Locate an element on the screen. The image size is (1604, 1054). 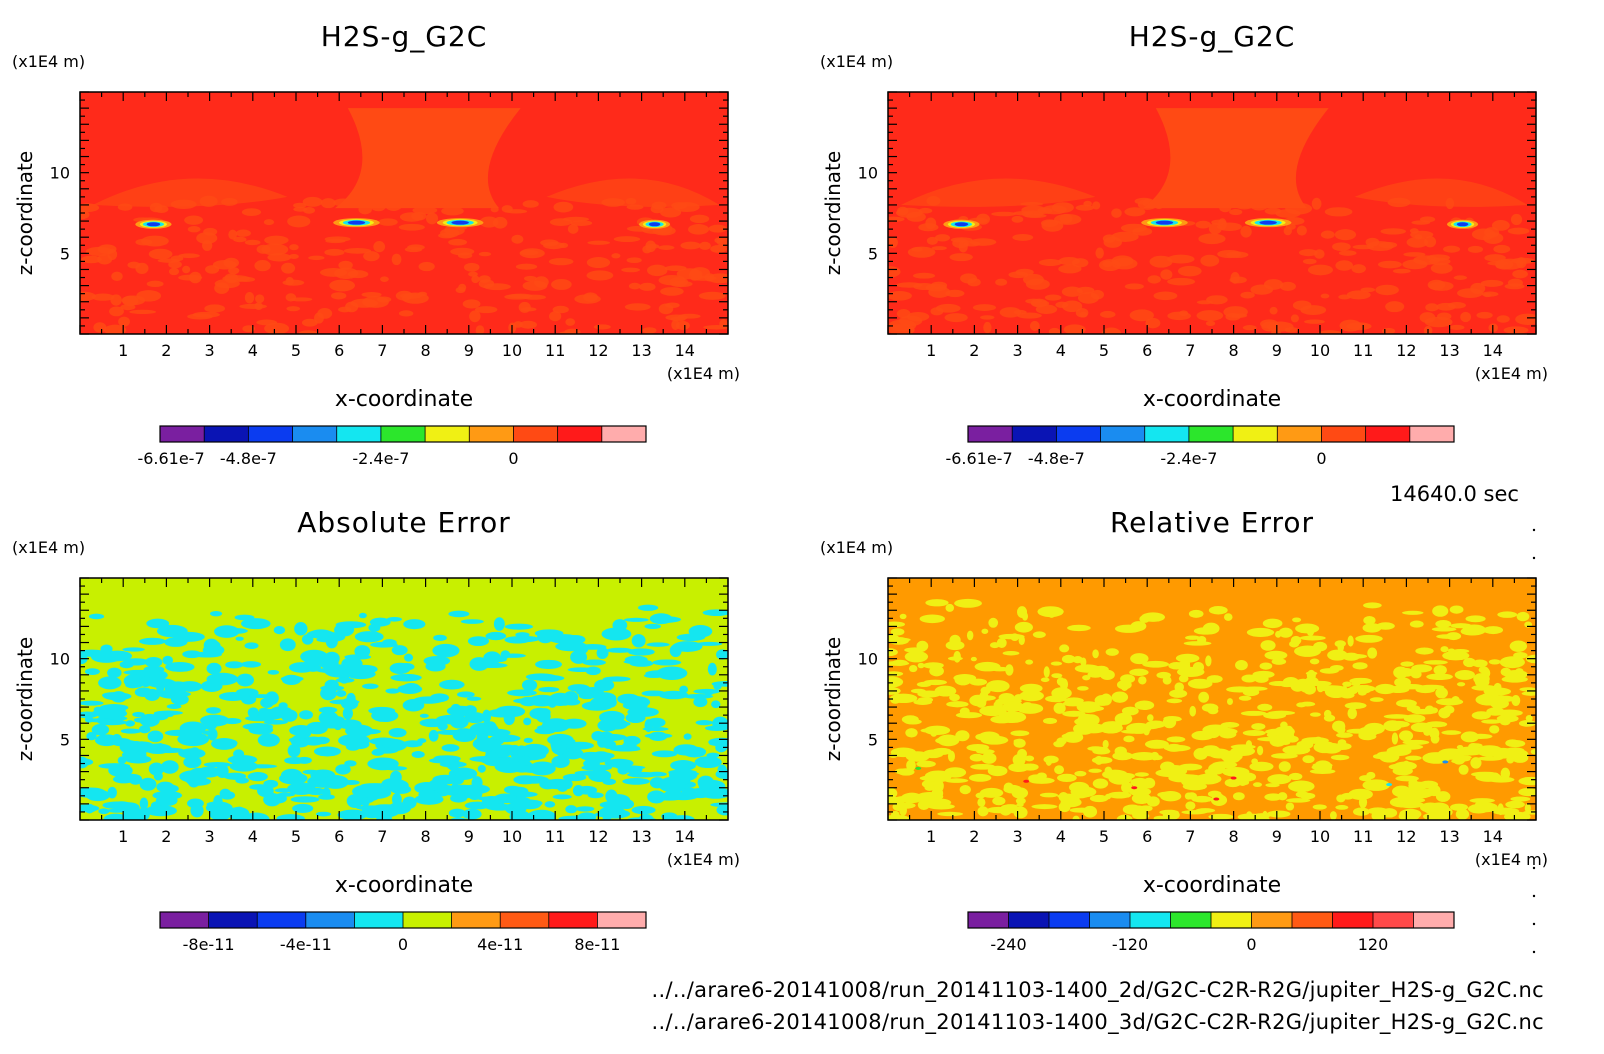
x-tick-label: 7 is located at coordinates (382, 350).